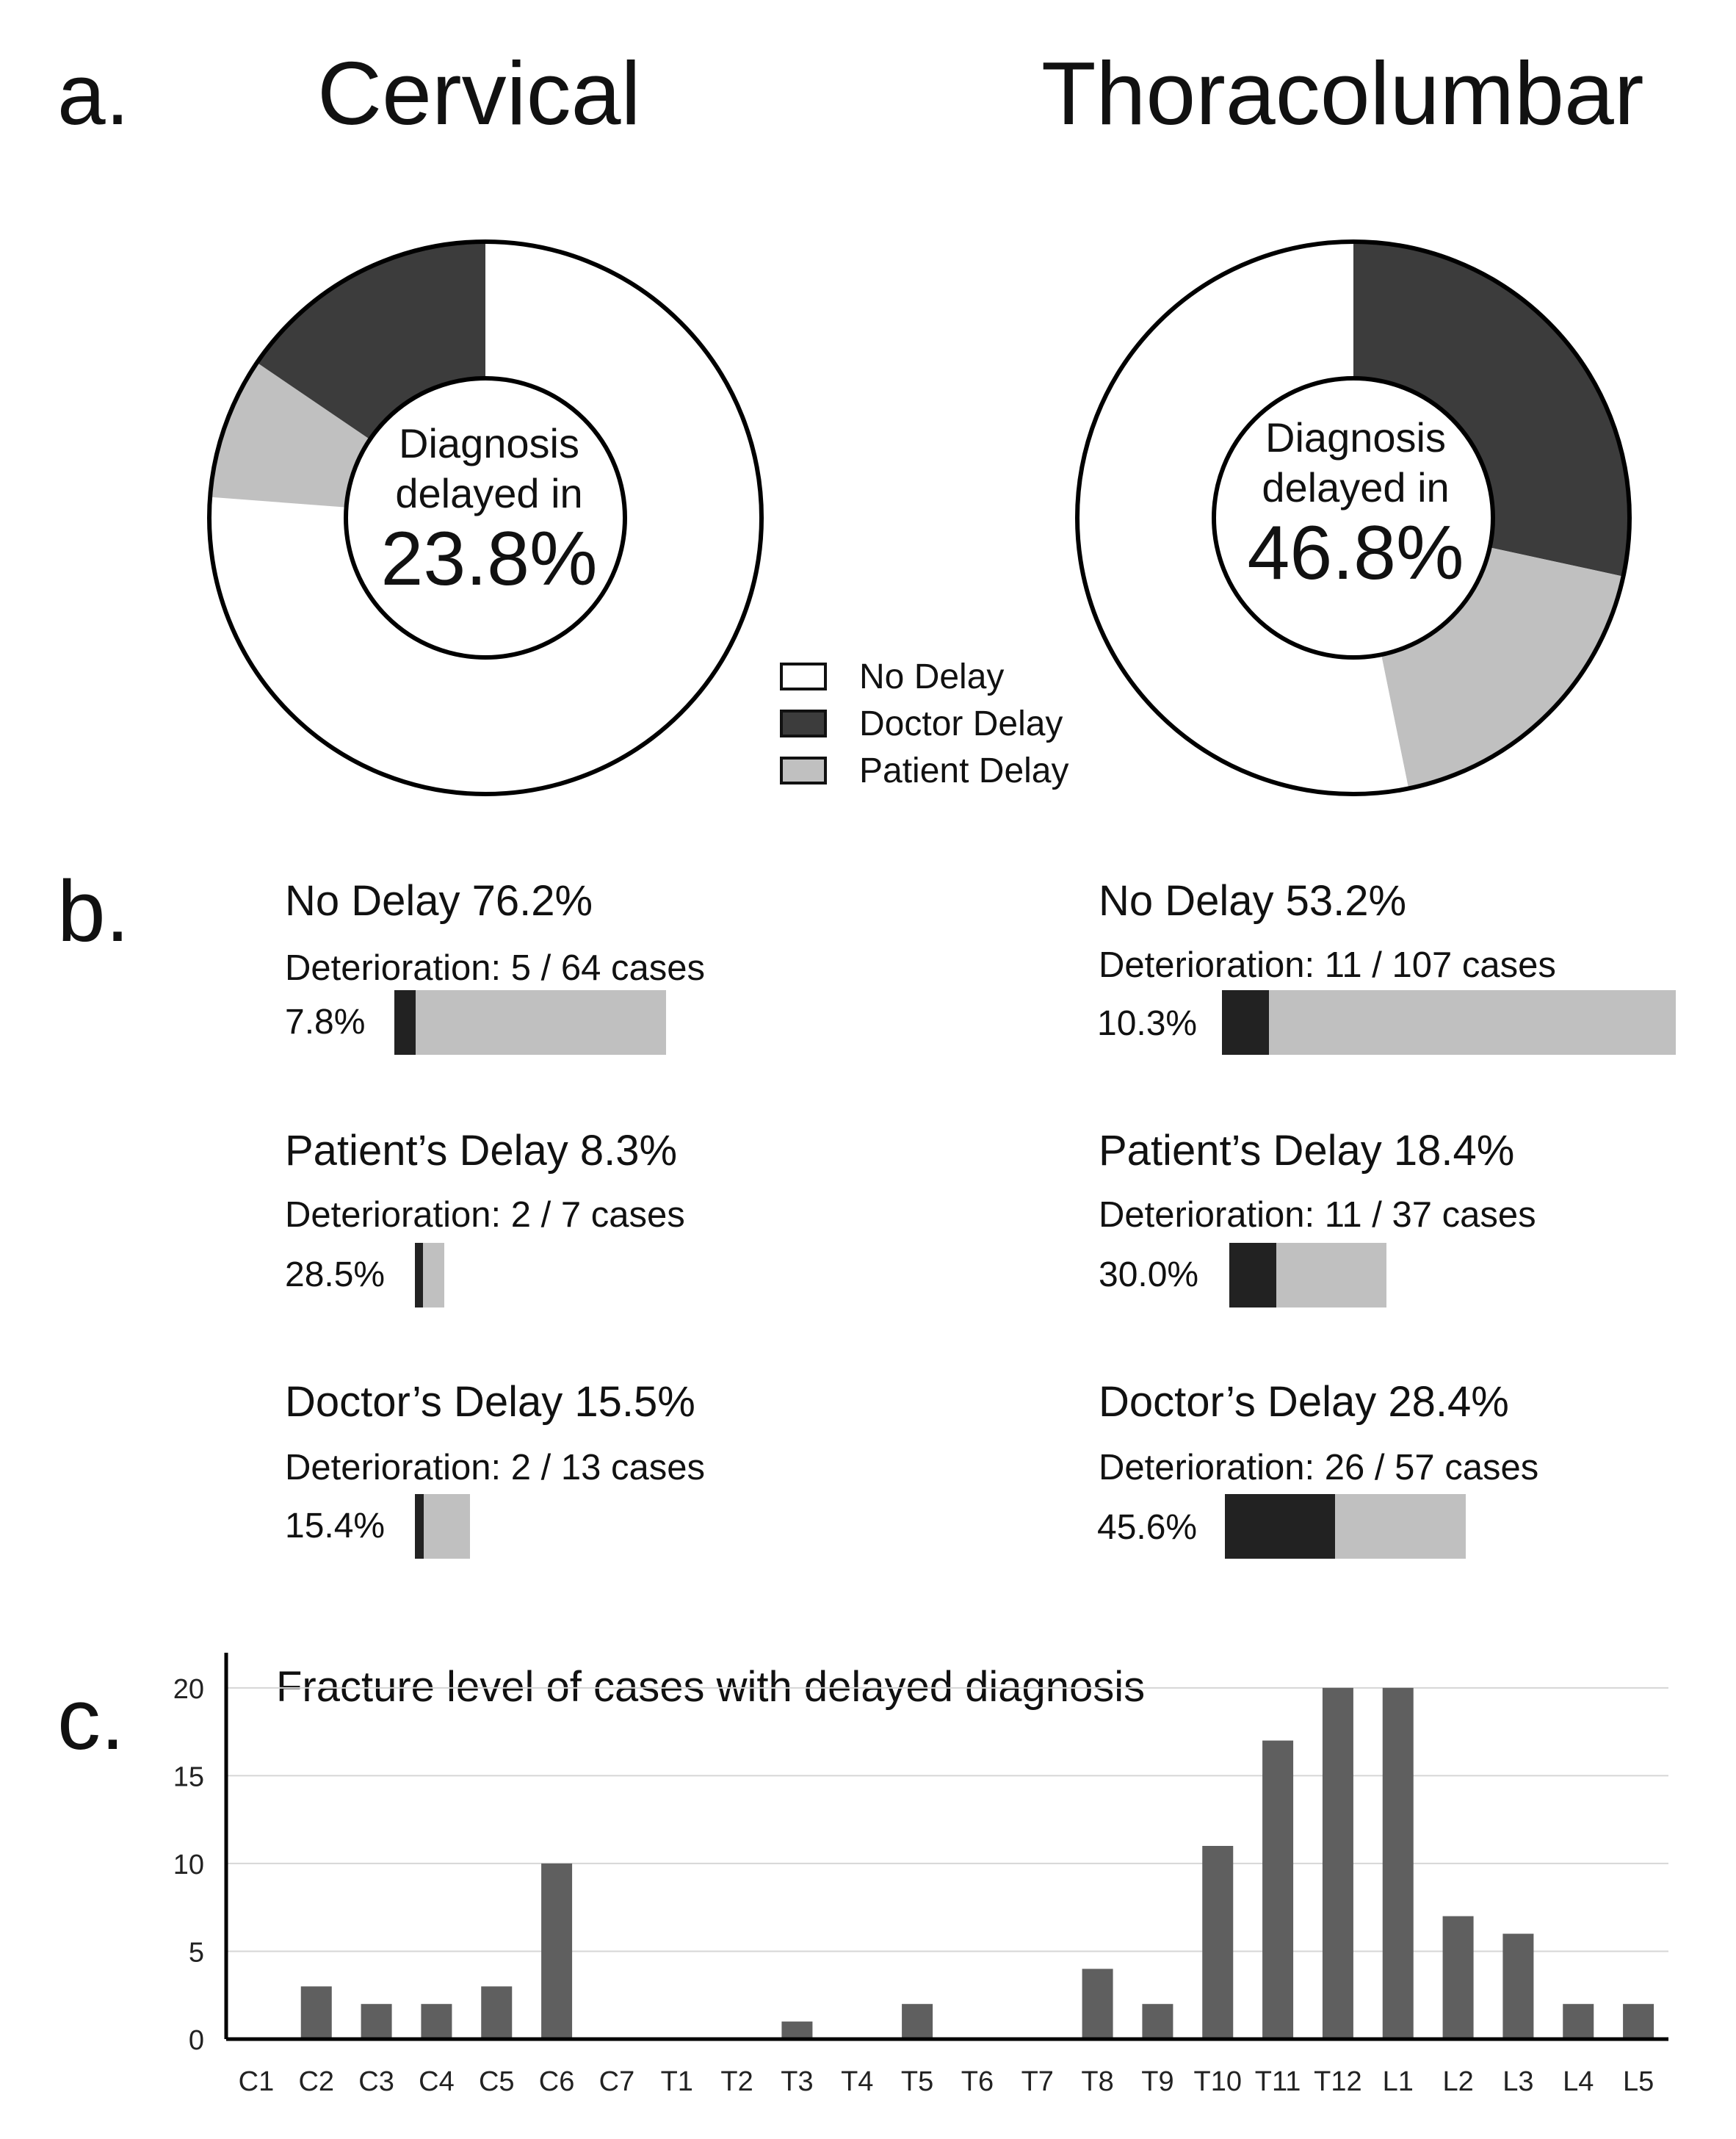 The image size is (1736, 2139). Describe the element at coordinates (1097, 2004) in the screenshot. I see `bar-T8` at that location.